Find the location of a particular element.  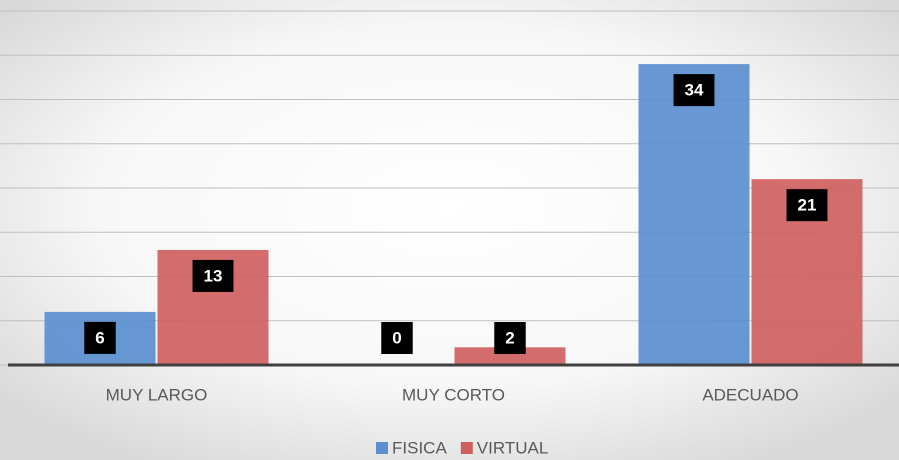

legend-label: VIRTUAL is located at coordinates (513, 447).